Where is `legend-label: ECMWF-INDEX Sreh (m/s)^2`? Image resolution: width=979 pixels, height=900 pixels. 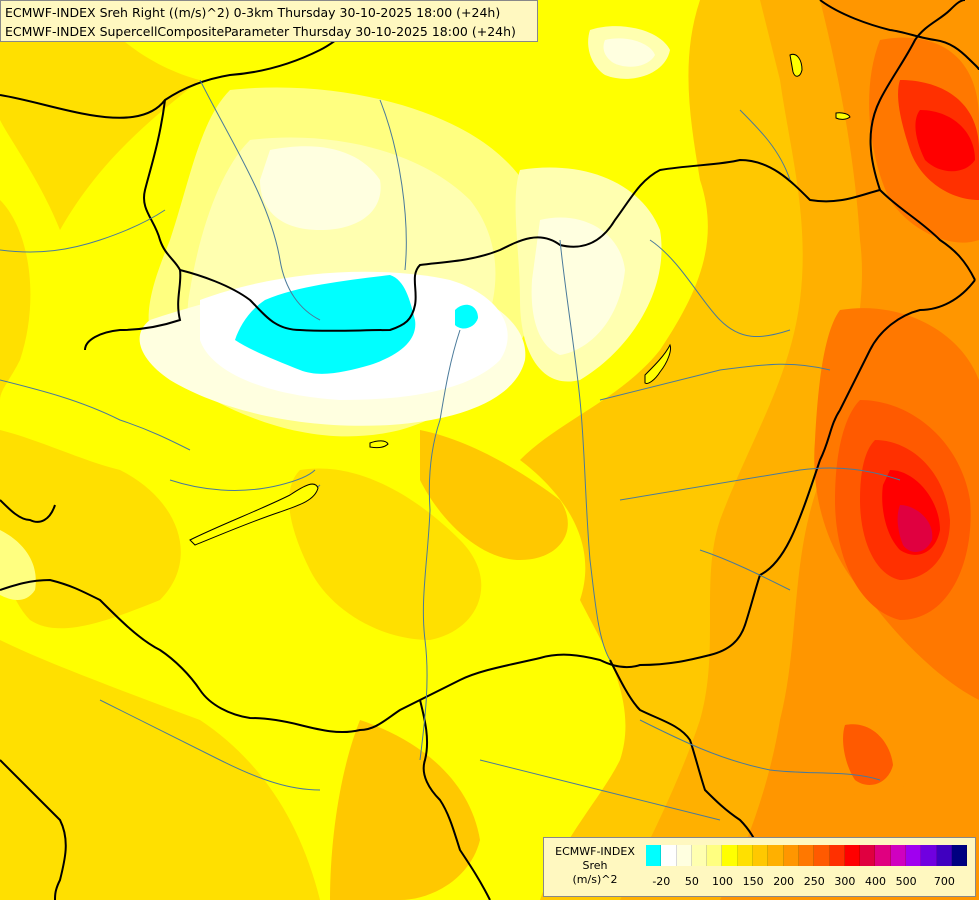
legend-label: ECMWF-INDEX Sreh (m/s)^2 is located at coordinates (595, 866).